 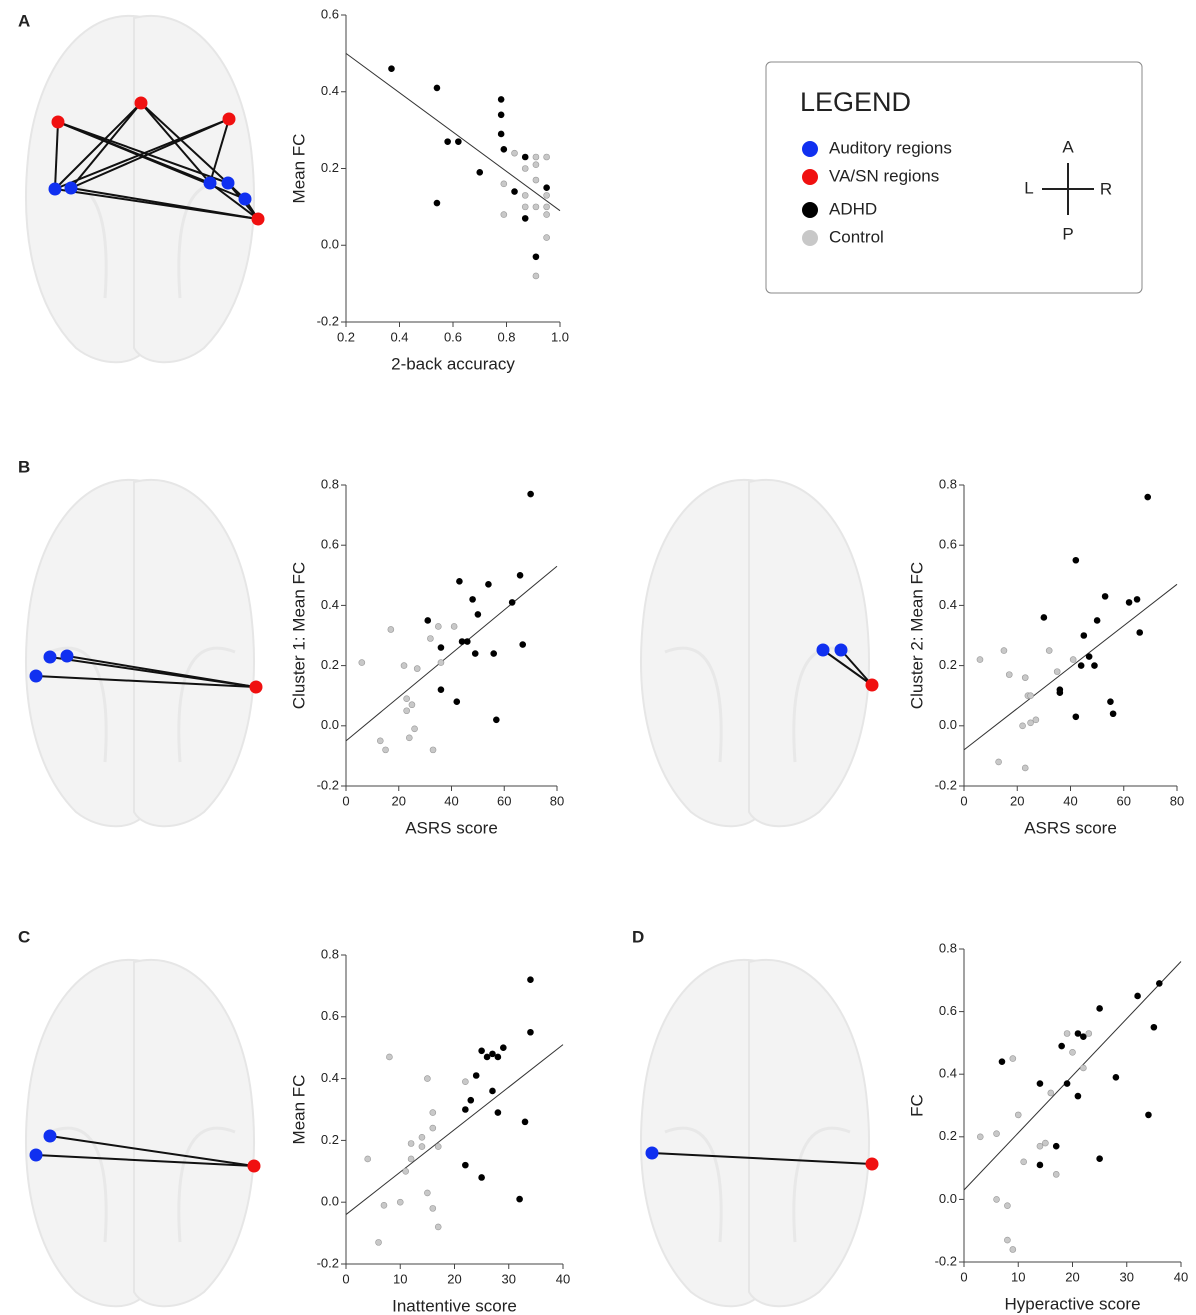 What do you see at coordinates (809, 653) in the screenshot?
I see `brain-hemisphere` at bounding box center [809, 653].